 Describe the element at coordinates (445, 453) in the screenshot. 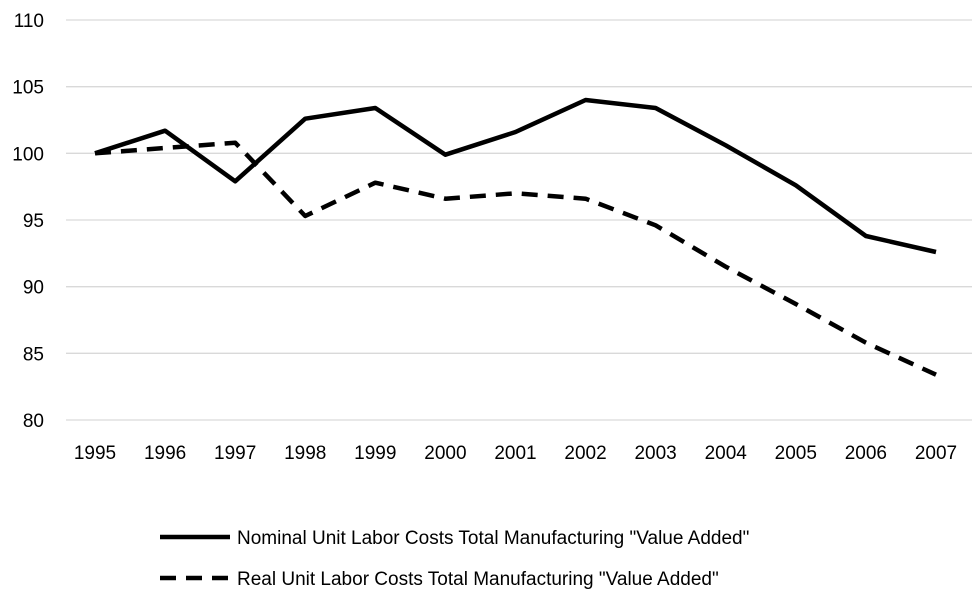

I see `x-tick-label: 2000` at that location.